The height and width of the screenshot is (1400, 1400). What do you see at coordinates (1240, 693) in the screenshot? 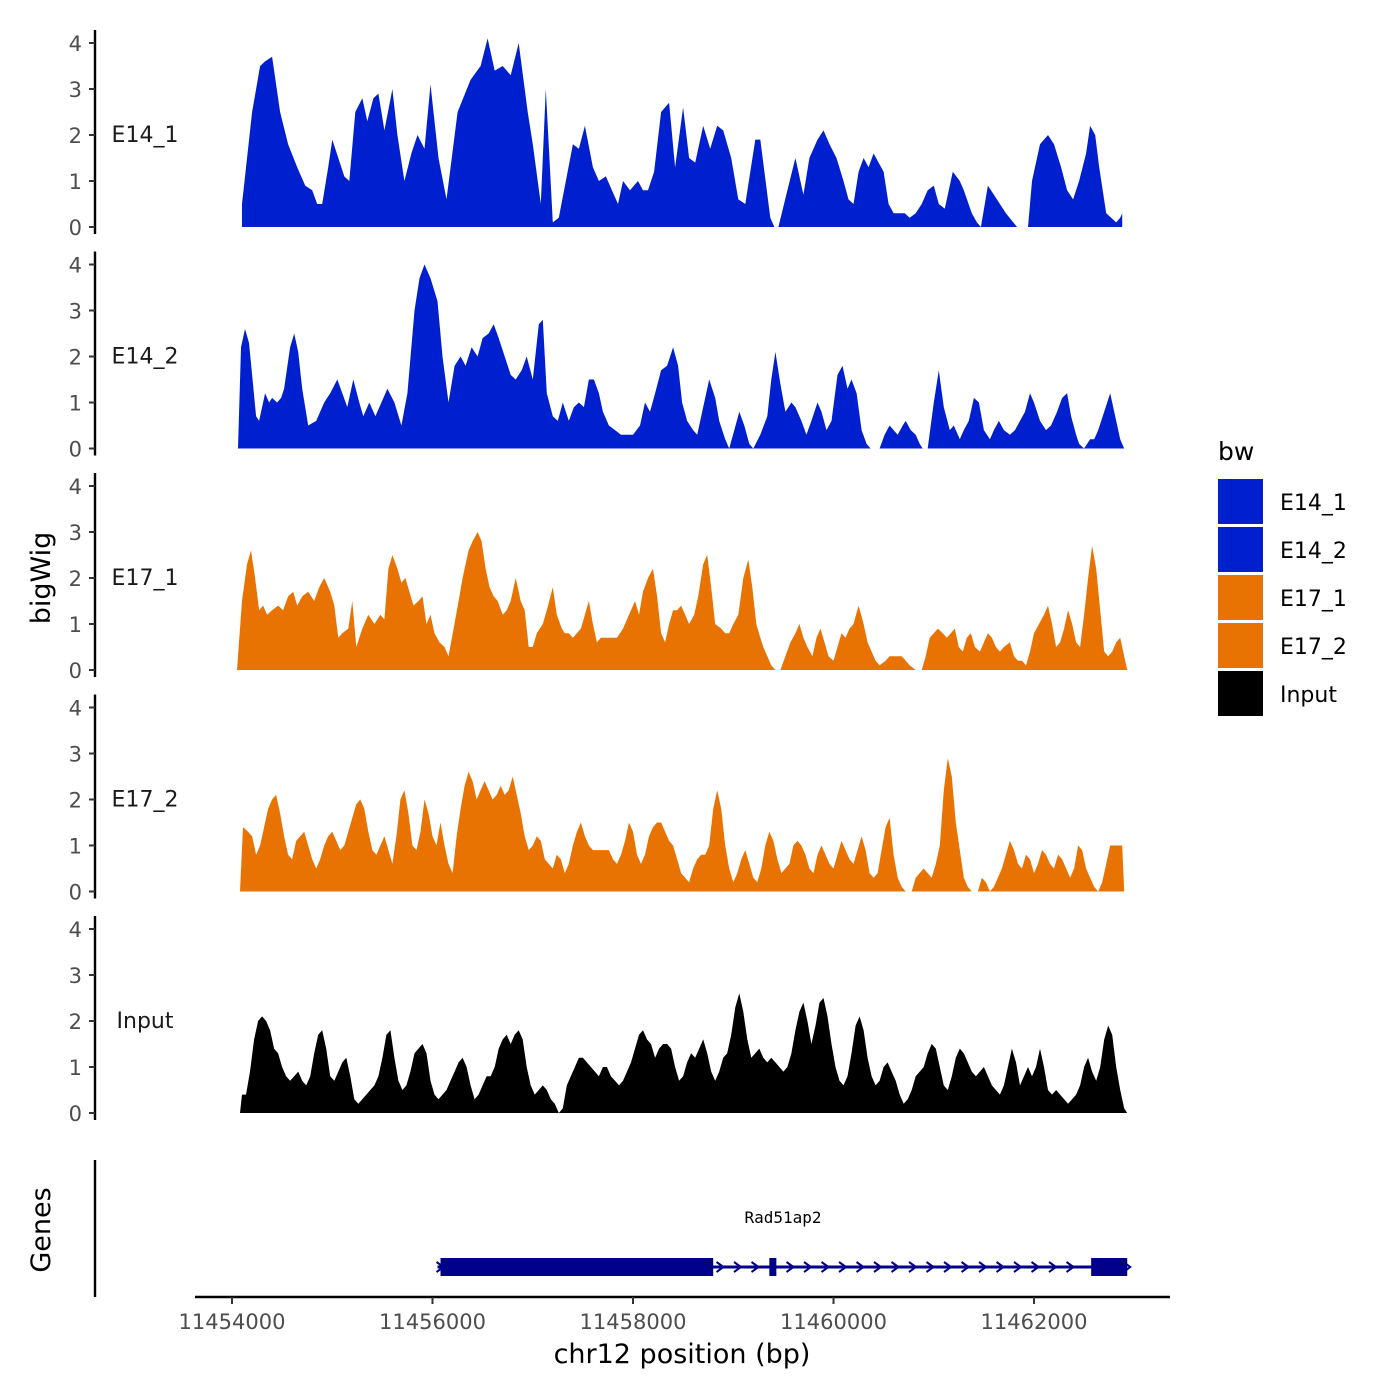
I see `legend-swatch-input` at bounding box center [1240, 693].